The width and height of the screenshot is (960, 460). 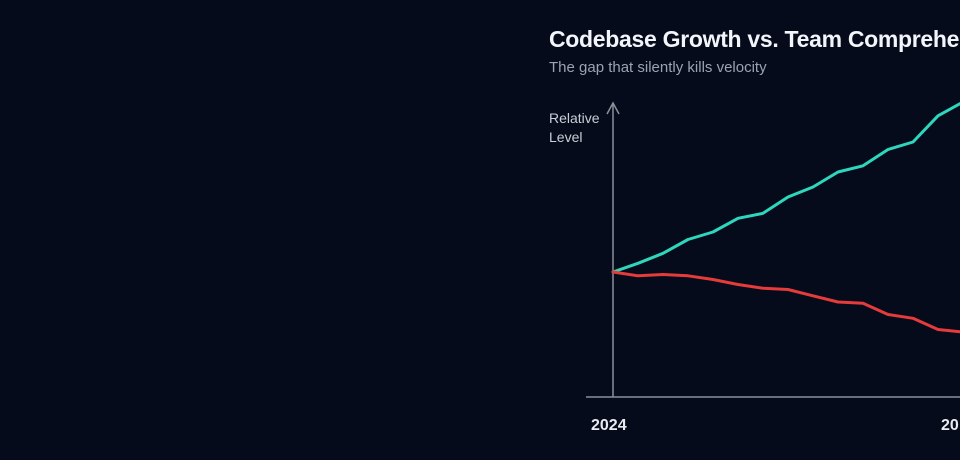 I want to click on y-axis-label: Relative Level, so click(x=574, y=127).